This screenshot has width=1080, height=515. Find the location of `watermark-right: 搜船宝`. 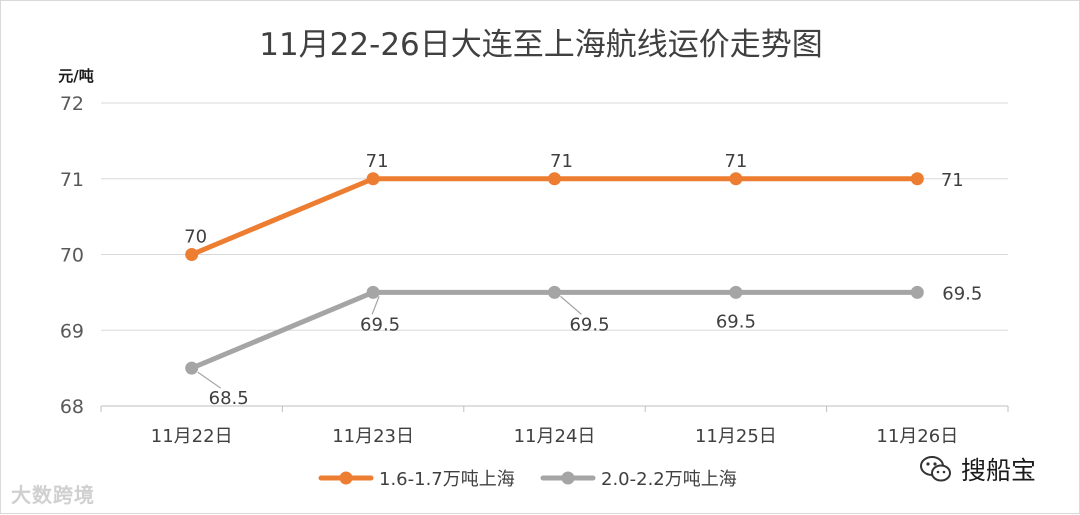

watermark-right: 搜船宝 is located at coordinates (977, 469).